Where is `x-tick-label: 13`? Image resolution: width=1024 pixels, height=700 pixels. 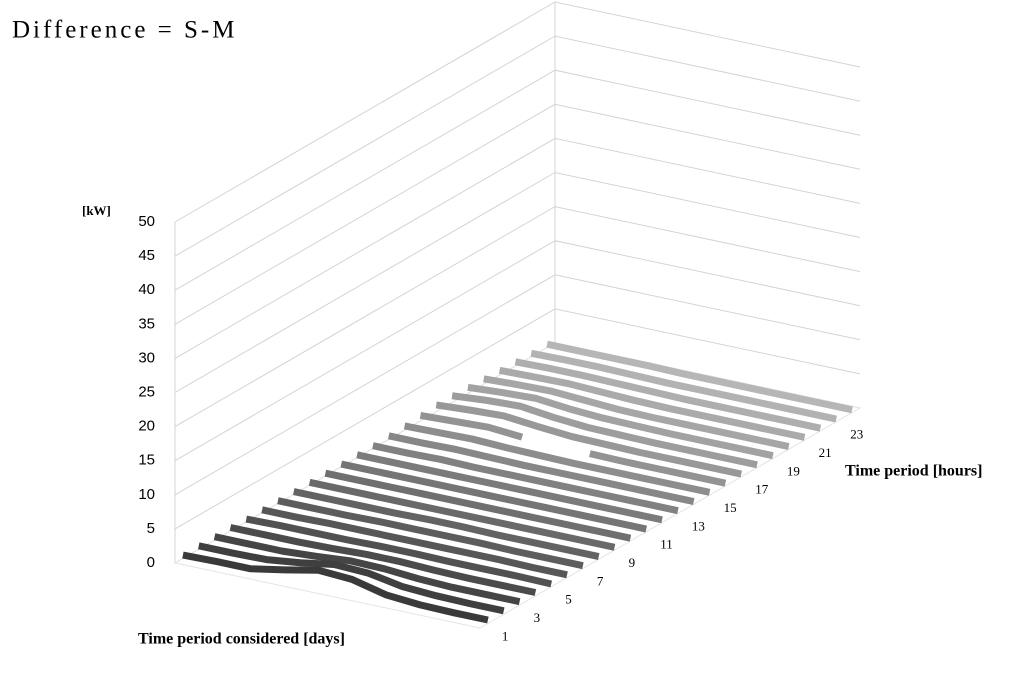
x-tick-label: 13 is located at coordinates (698, 525).